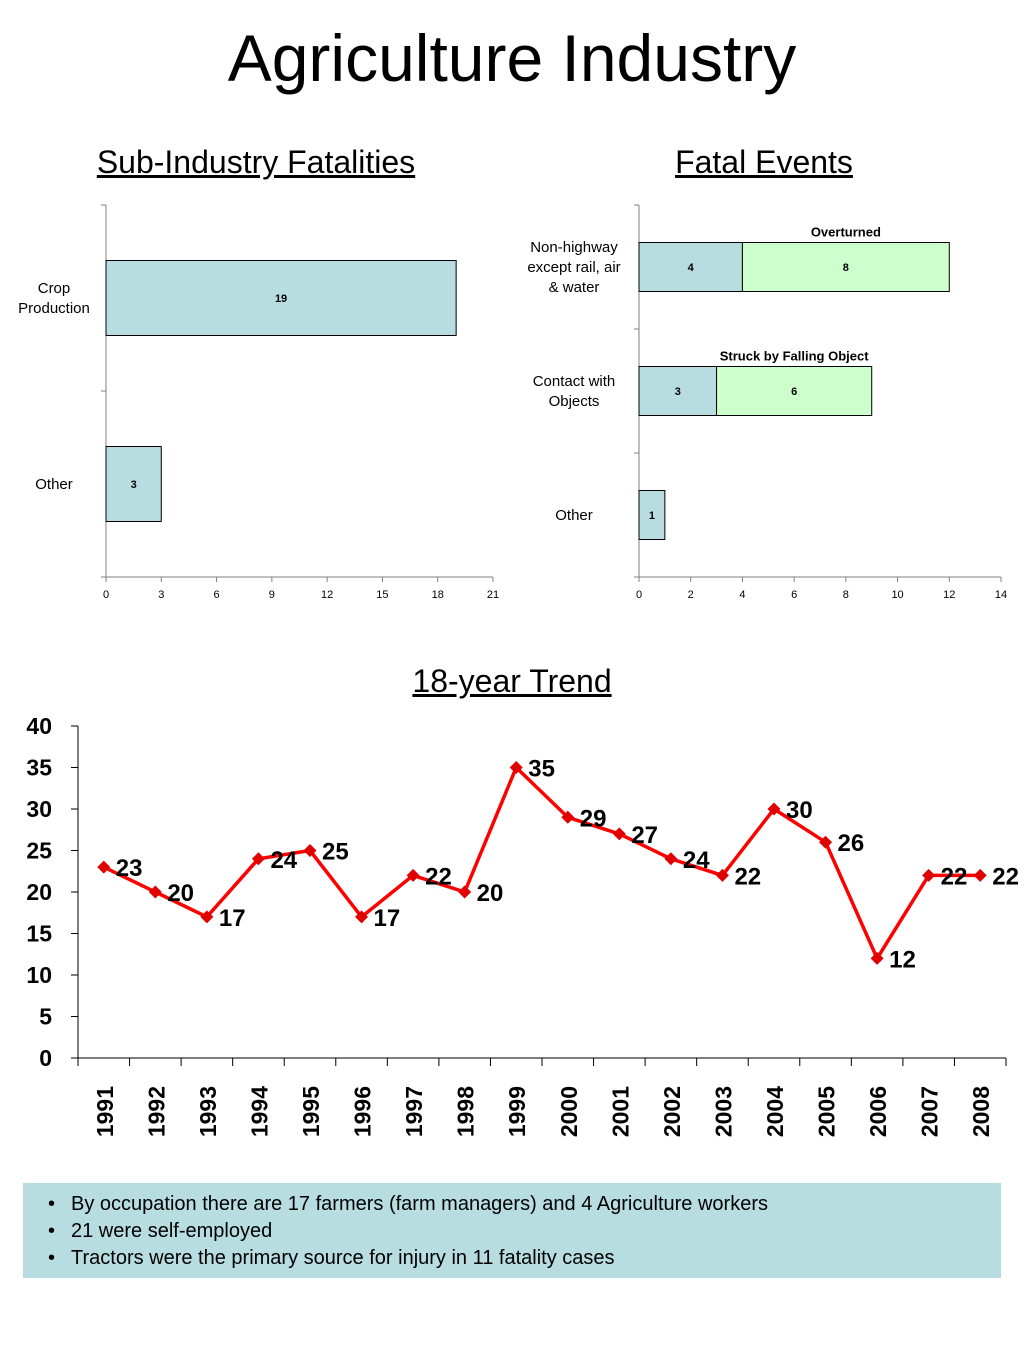 This screenshot has height=1365, width=1024. I want to click on category-label: Other, so click(54, 484).